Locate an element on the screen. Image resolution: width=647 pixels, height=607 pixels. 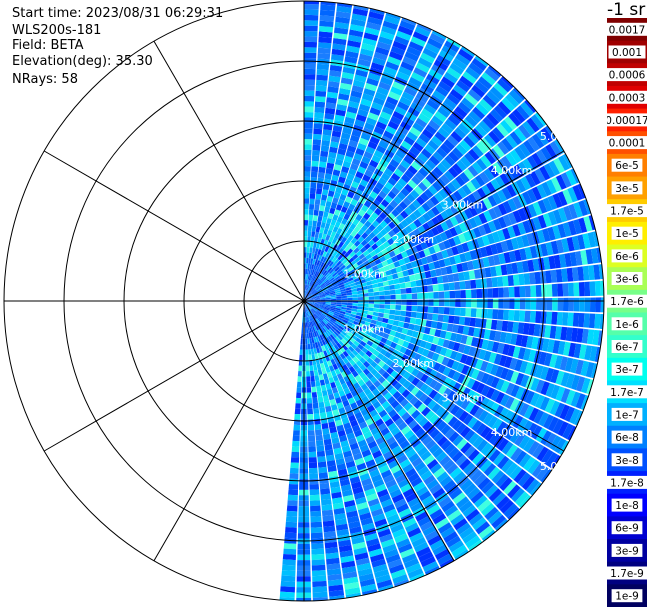
range-label: 2.00km is located at coordinates (414, 239).